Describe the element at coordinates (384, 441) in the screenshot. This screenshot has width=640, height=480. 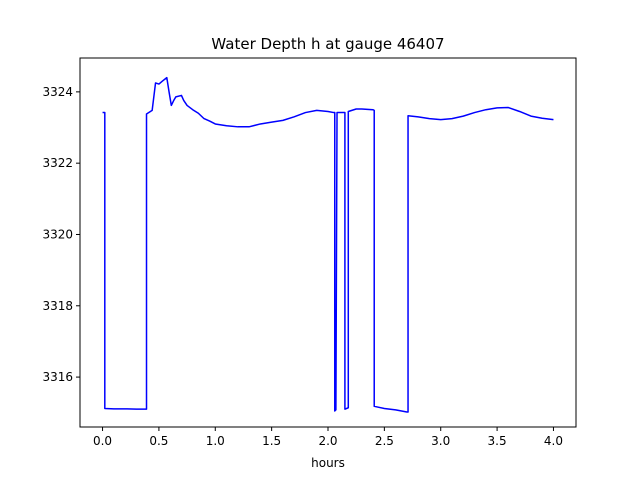
I see `x-tick-label: 2.5` at that location.